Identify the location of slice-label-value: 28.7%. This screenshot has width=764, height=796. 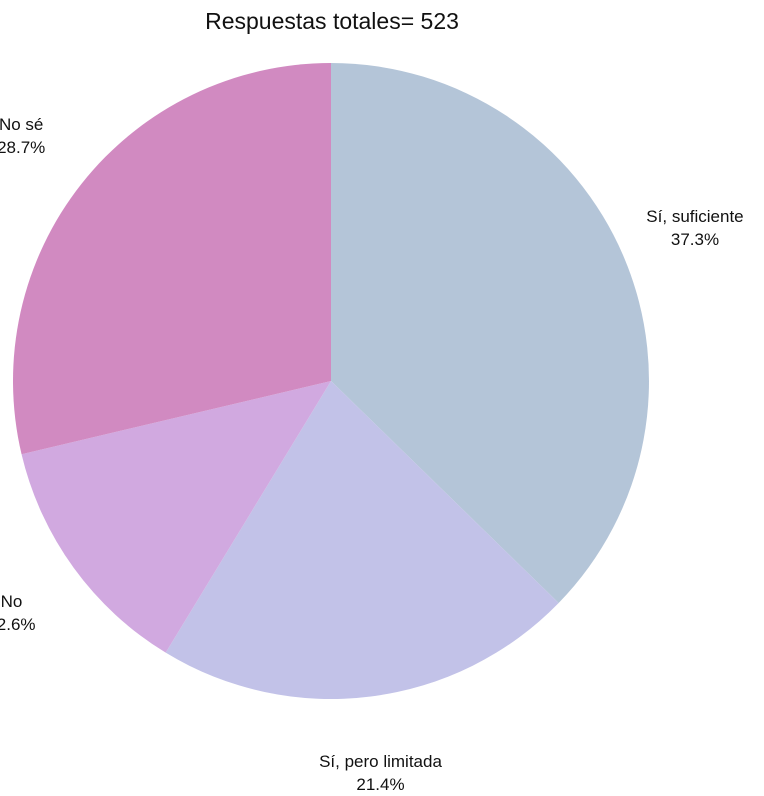
(23, 147).